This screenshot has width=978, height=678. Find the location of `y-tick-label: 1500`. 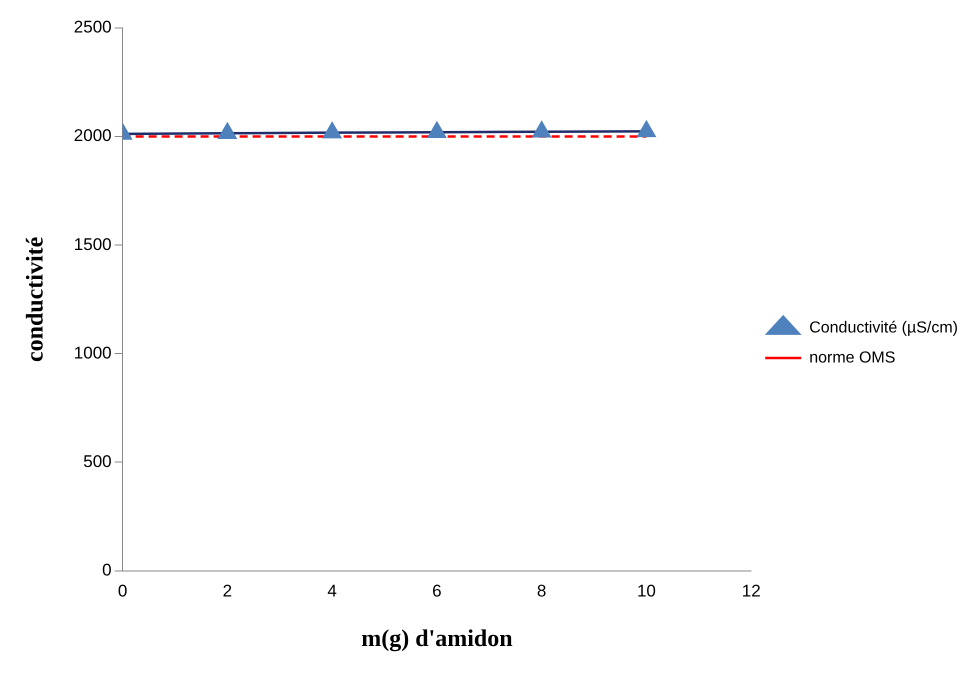

y-tick-label: 1500 is located at coordinates (93, 244).